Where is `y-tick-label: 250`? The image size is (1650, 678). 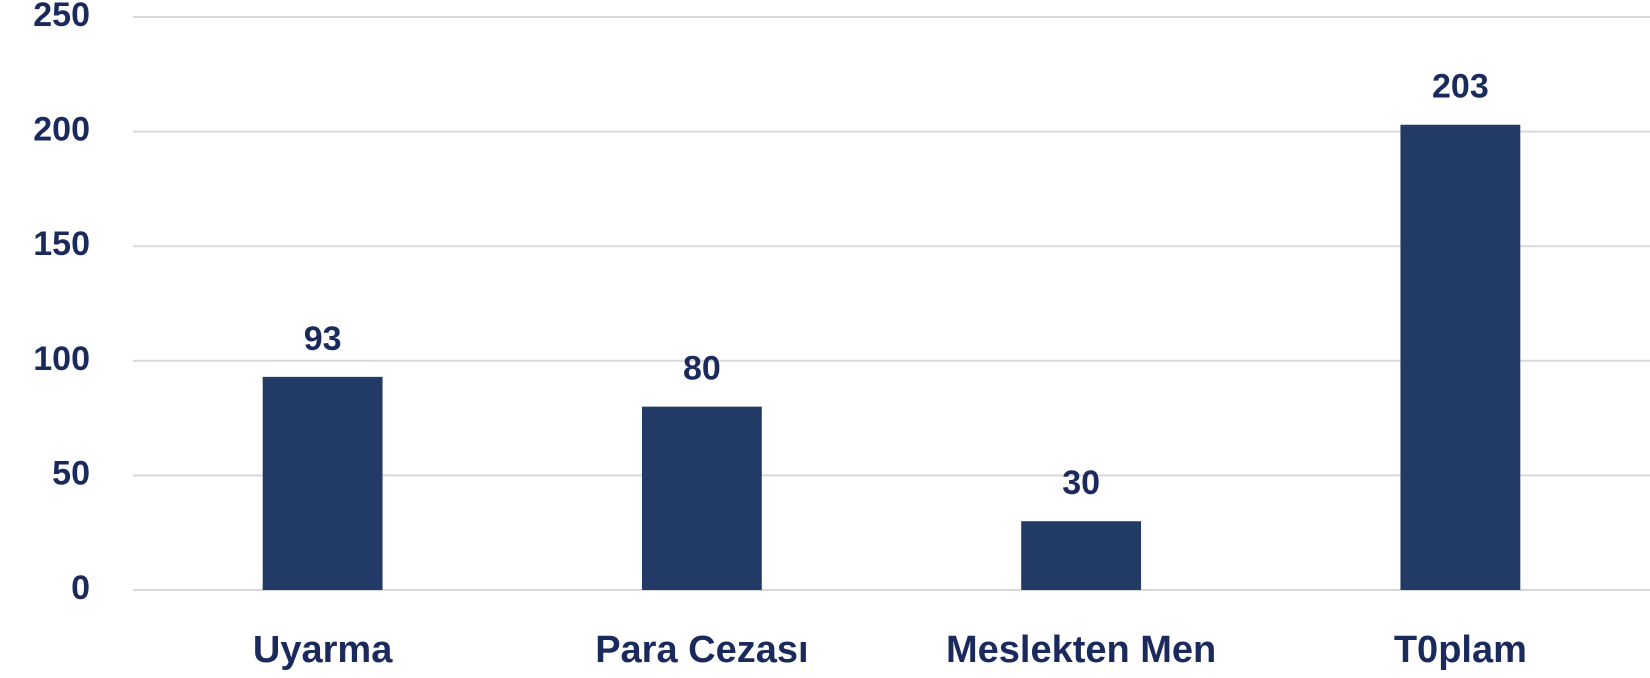 y-tick-label: 250 is located at coordinates (61, 17).